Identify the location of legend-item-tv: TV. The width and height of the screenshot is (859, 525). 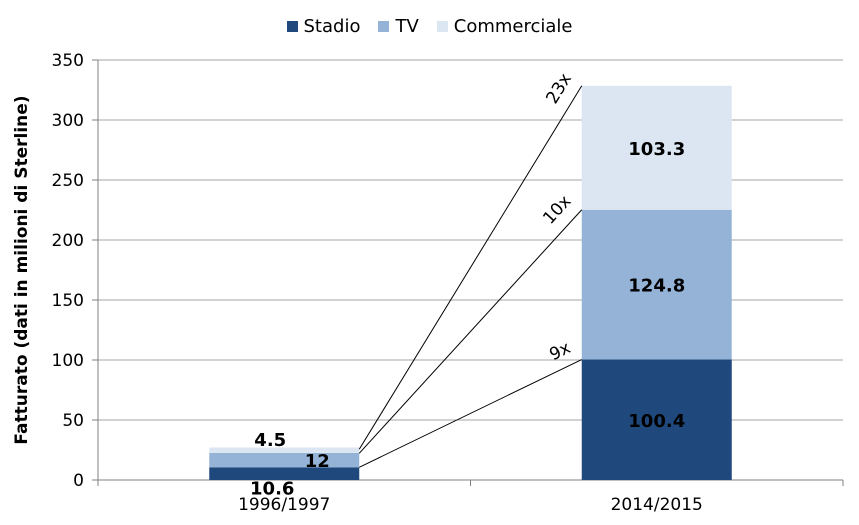
(398, 26).